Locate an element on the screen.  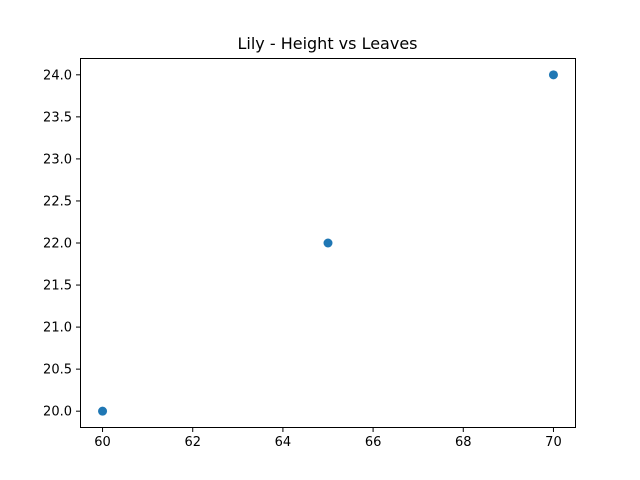
y-axis: 20.0 20.5 21.0 21.5 22.0 22.5 23.0 23.5 24.0 is located at coordinates (61, 244).